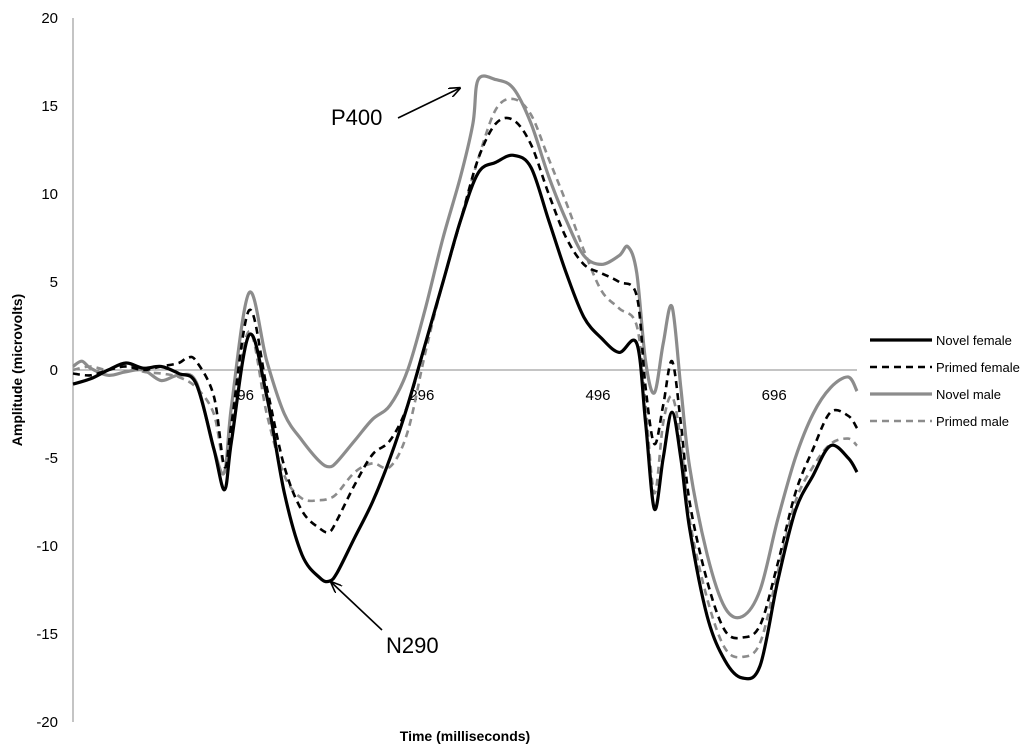 Image resolution: width=1034 pixels, height=750 pixels. I want to click on y-tick-label: -20, so click(47, 722).